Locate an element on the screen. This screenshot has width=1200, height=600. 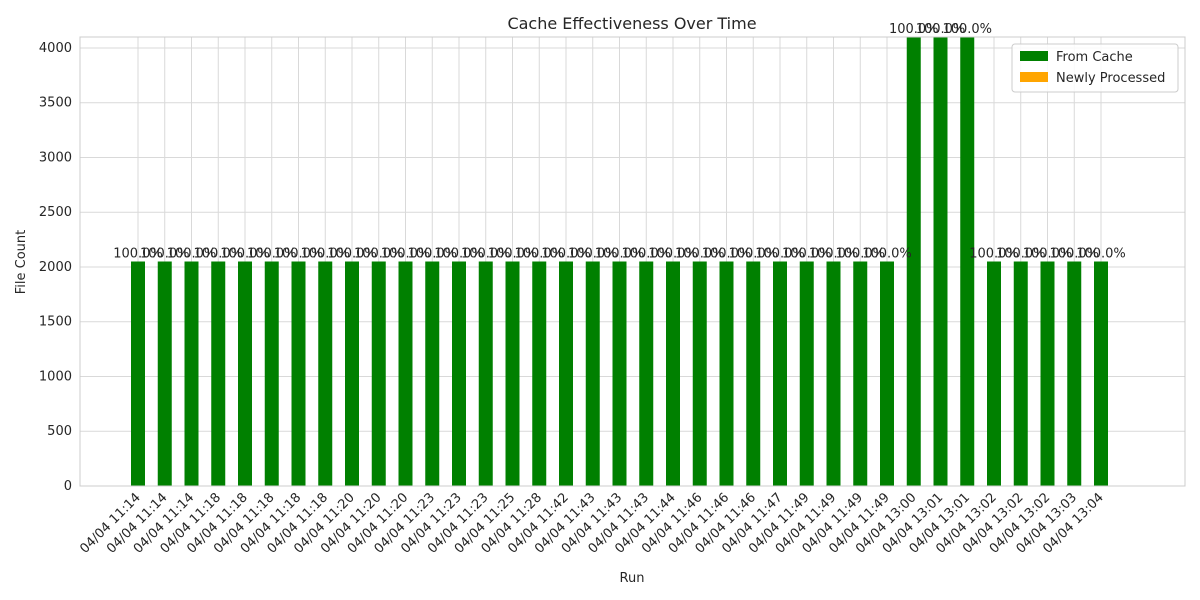
legend-label-from-cache: From Cache is located at coordinates (1094, 57).